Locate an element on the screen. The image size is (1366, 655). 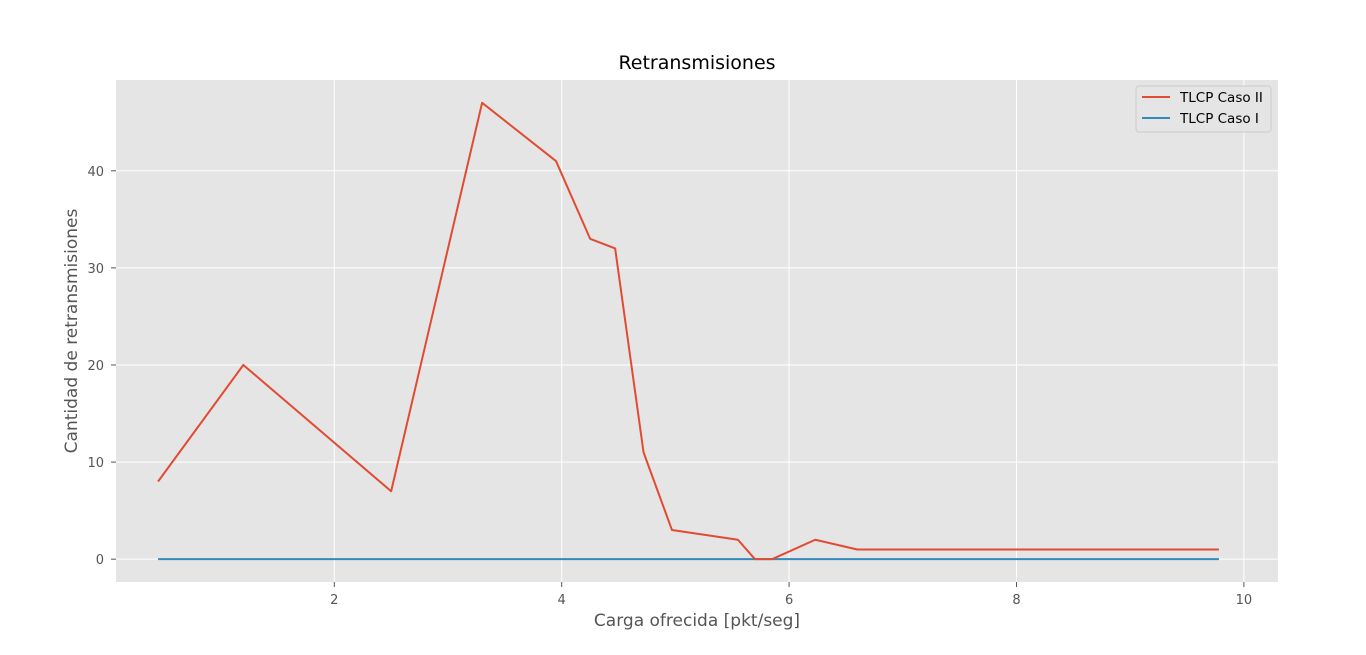
legend: TLCP Caso II TLCP Caso I is located at coordinates (1203, 109).